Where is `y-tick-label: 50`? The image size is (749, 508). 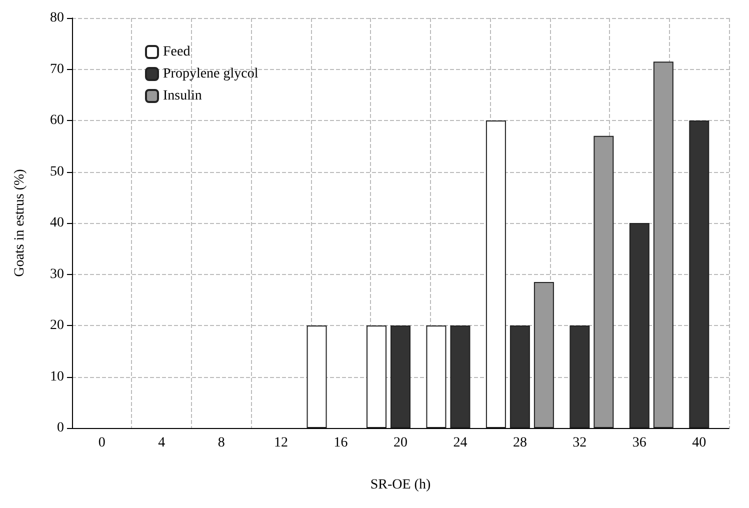
y-tick-label: 50 is located at coordinates (57, 172).